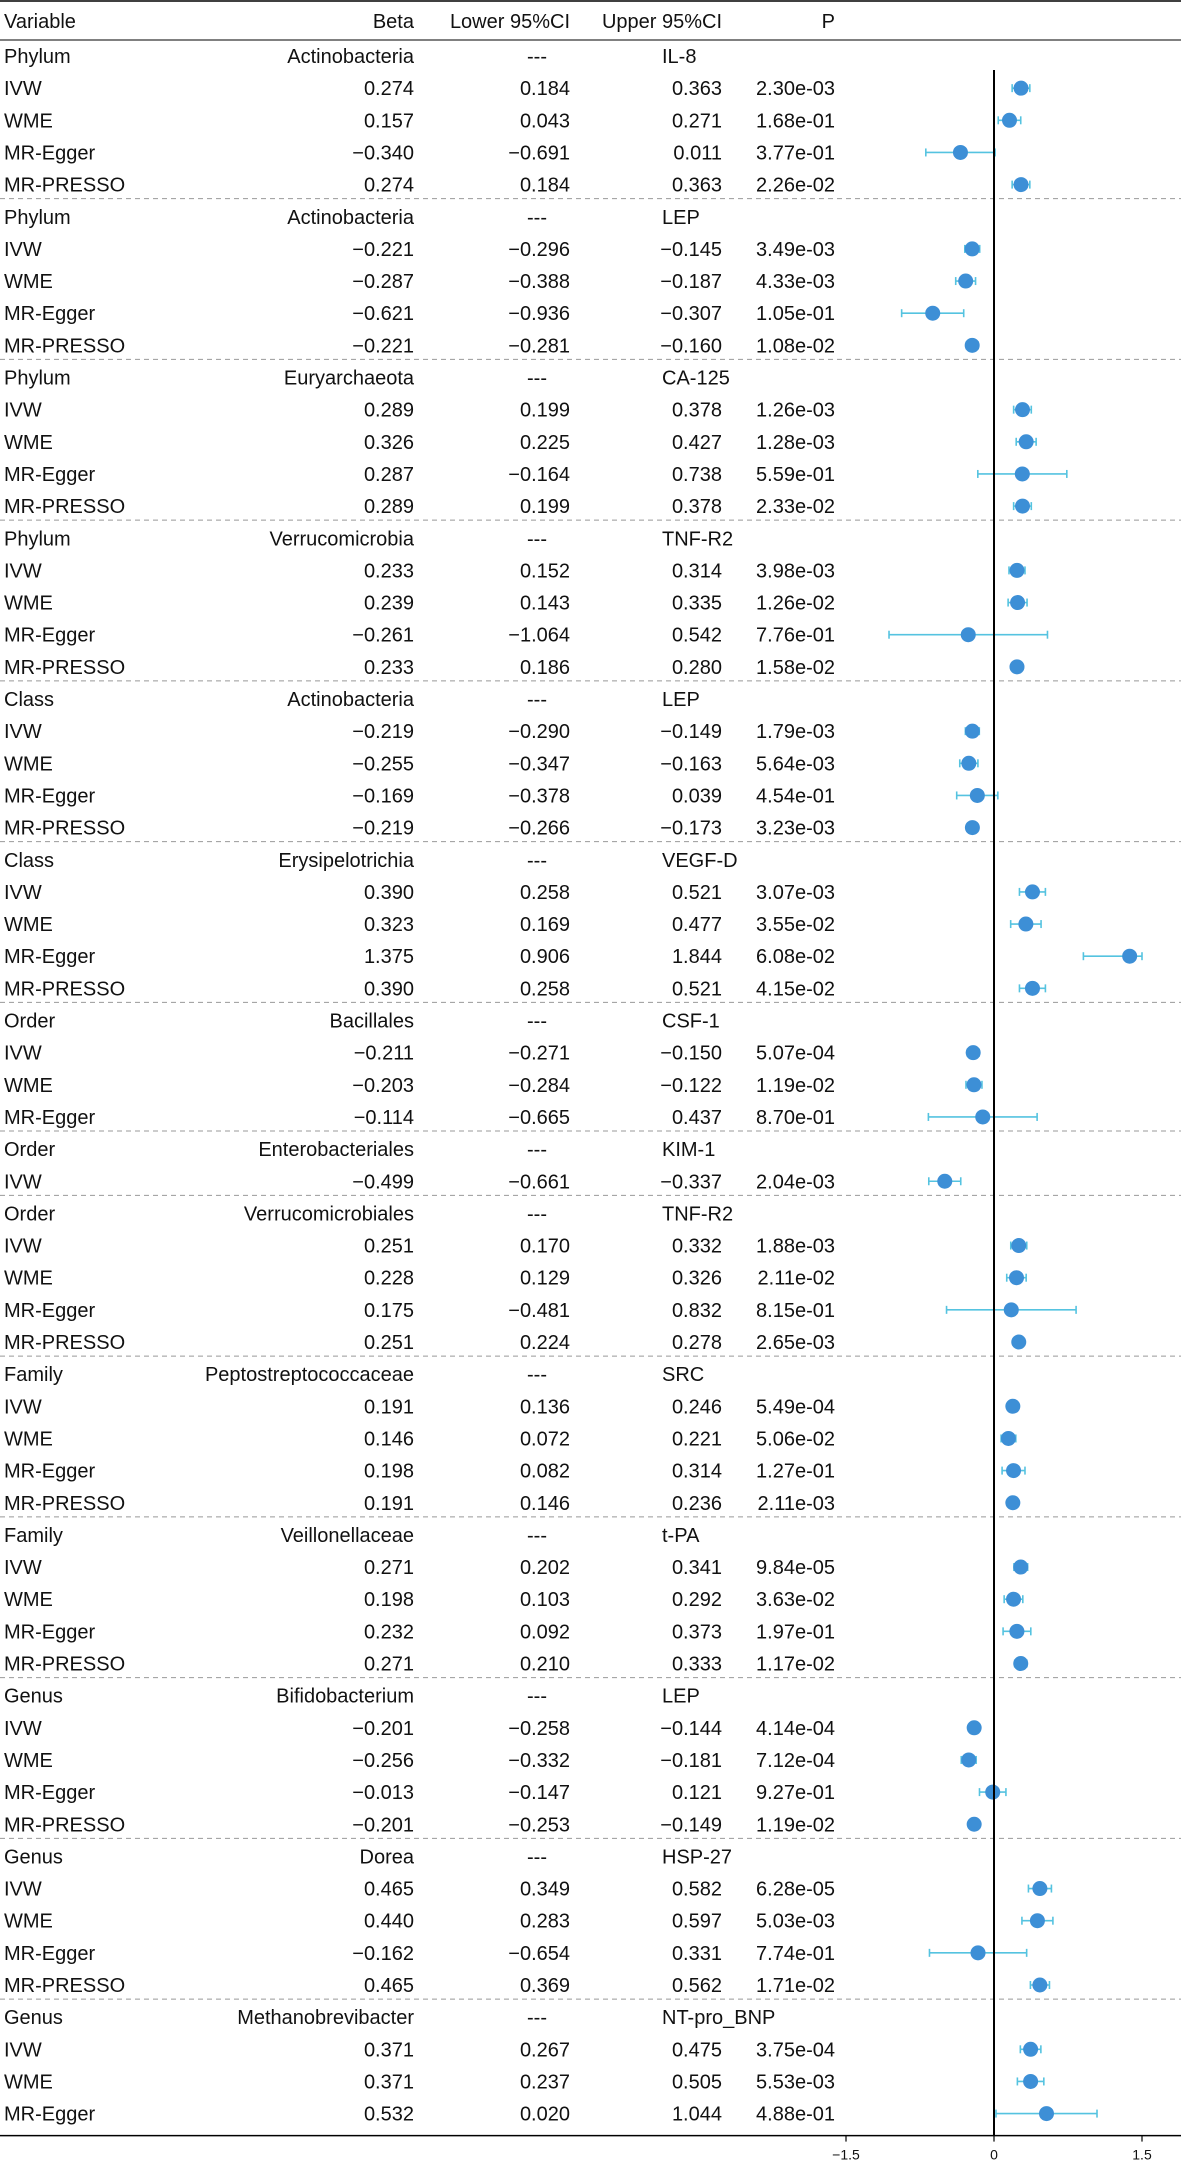 The height and width of the screenshot is (2167, 1181). What do you see at coordinates (795, 732) in the screenshot?
I see `row-p: 1.79e-03` at bounding box center [795, 732].